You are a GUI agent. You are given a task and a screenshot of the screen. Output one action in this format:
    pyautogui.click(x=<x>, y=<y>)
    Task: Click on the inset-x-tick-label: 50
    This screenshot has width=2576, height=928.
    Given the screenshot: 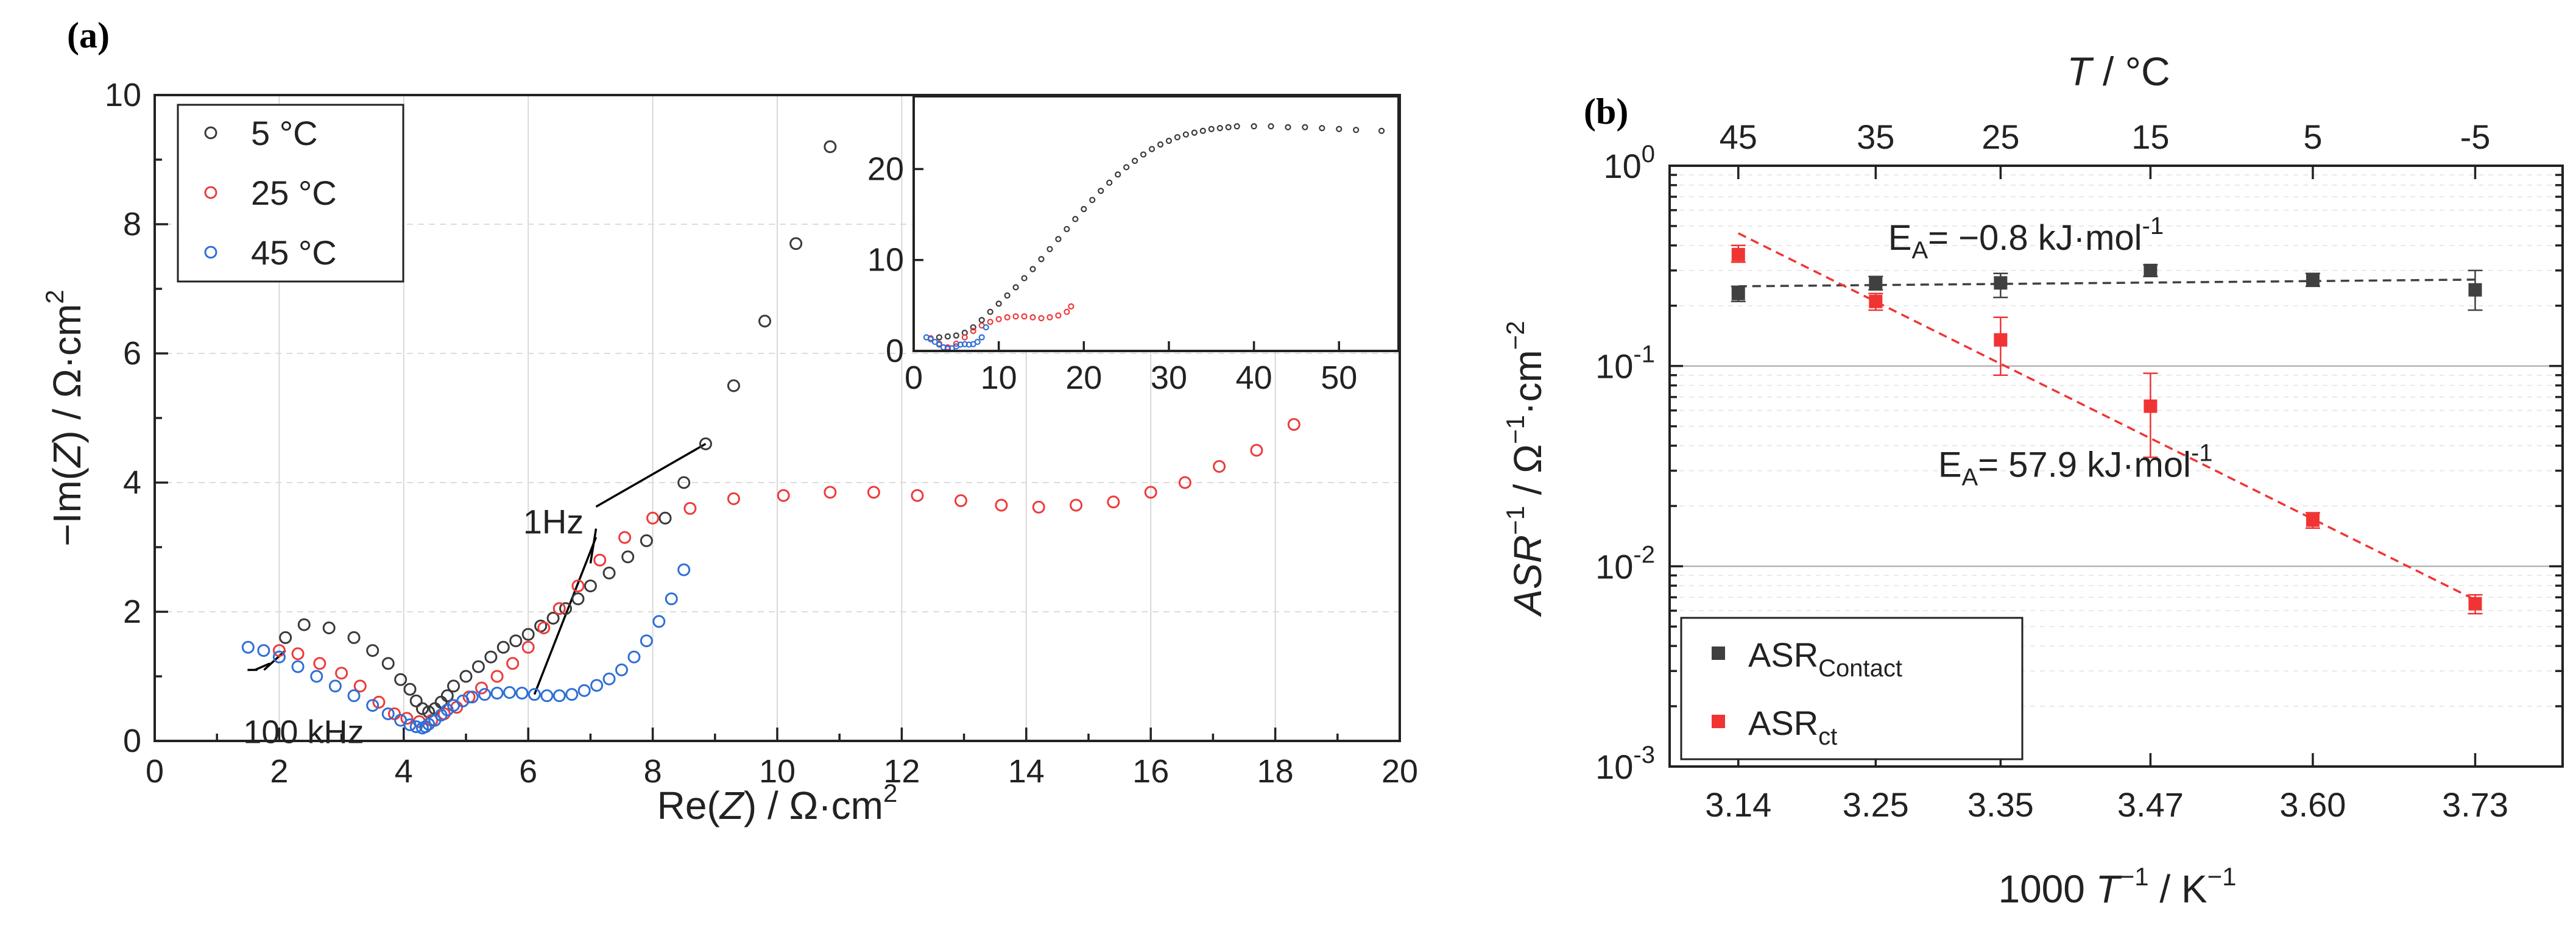 What is the action you would take?
    pyautogui.click(x=1339, y=378)
    